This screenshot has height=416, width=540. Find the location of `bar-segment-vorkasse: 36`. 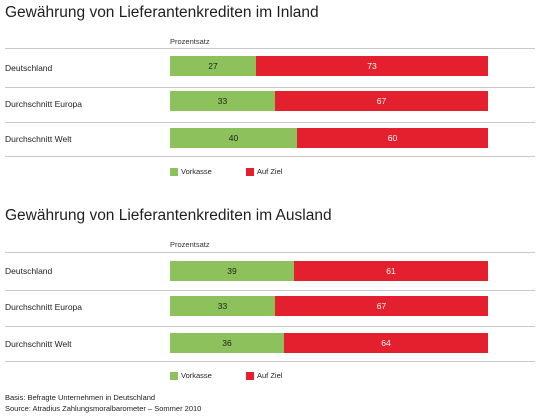

bar-segment-vorkasse: 36 is located at coordinates (227, 343).